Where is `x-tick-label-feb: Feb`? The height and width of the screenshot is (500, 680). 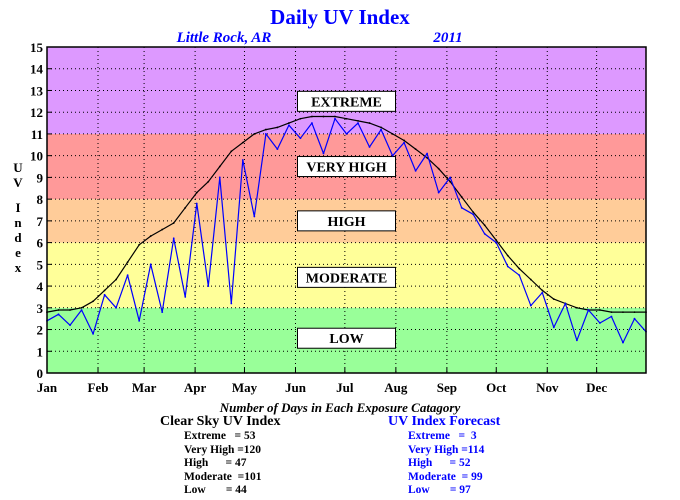 x-tick-label-feb: Feb is located at coordinates (98, 387).